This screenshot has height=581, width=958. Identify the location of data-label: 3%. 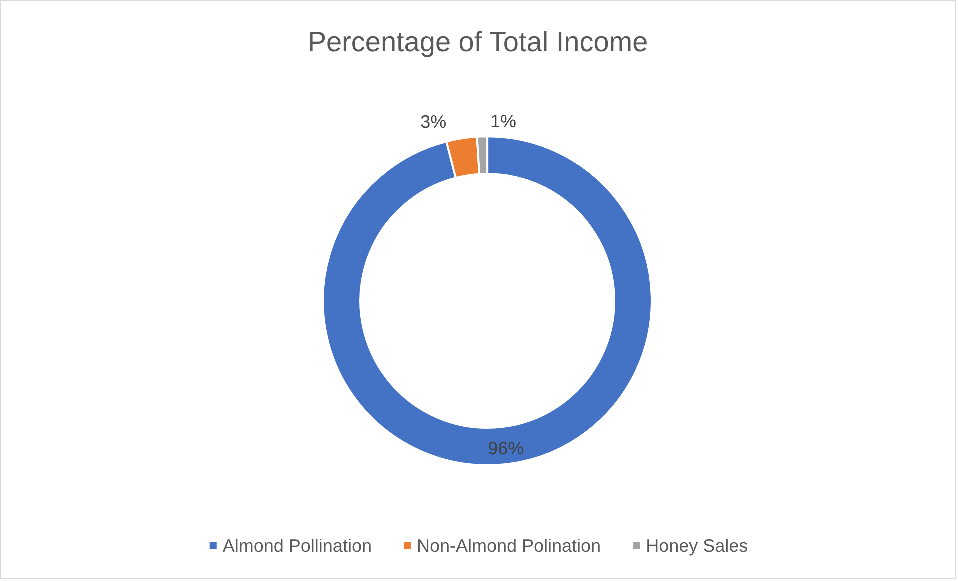
(433, 122).